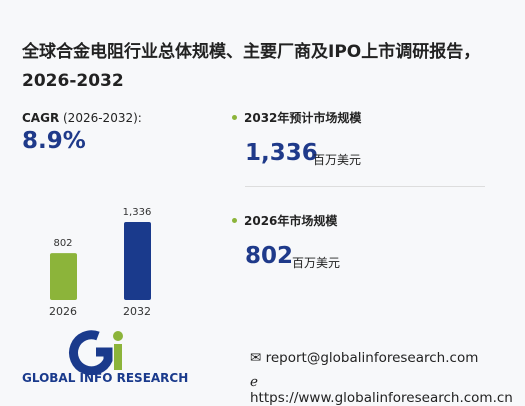 The height and width of the screenshot is (406, 525). I want to click on logo-text: GLOBAL INFO RESEARCH, so click(105, 378).